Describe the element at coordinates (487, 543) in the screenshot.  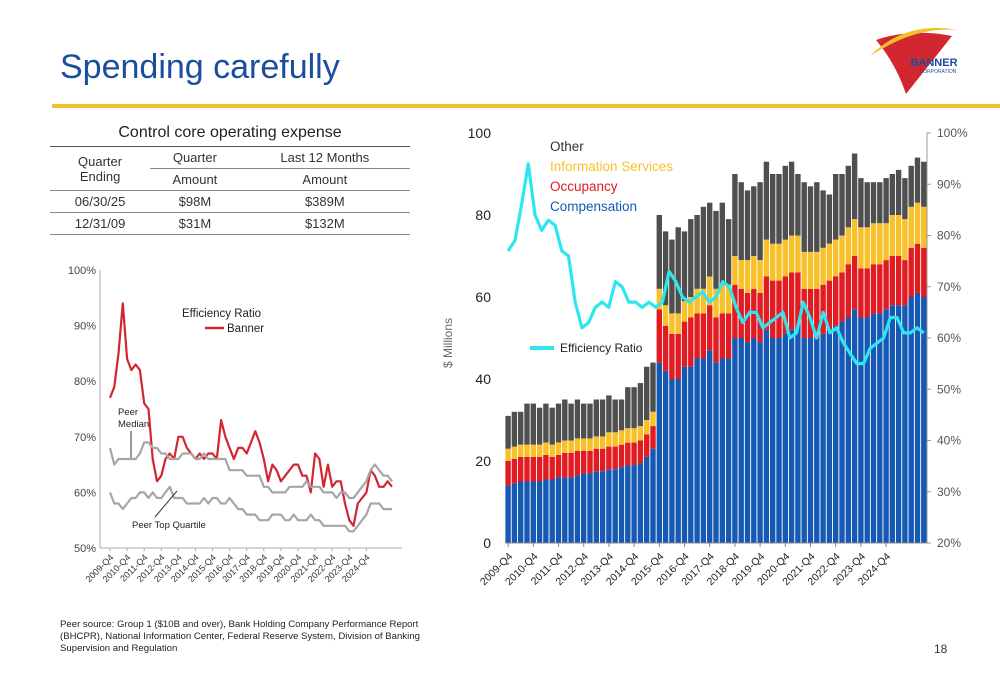
I see `y-tick-label: 0` at that location.